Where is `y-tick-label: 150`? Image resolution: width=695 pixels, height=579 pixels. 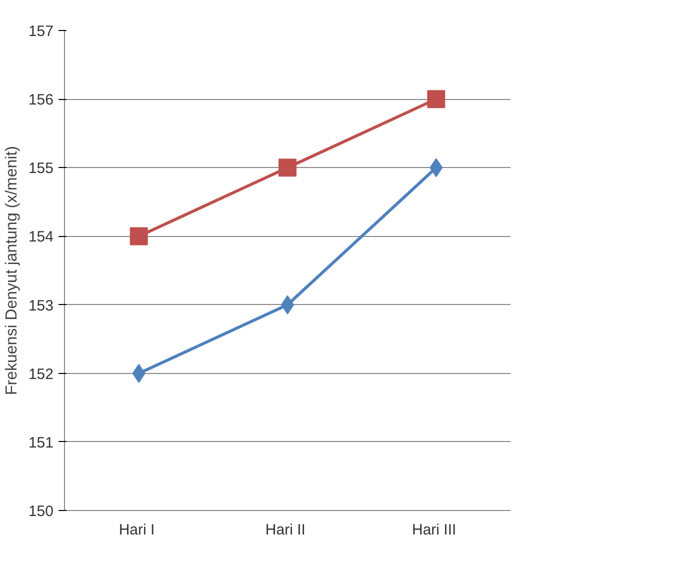
y-tick-label: 150 is located at coordinates (41, 511).